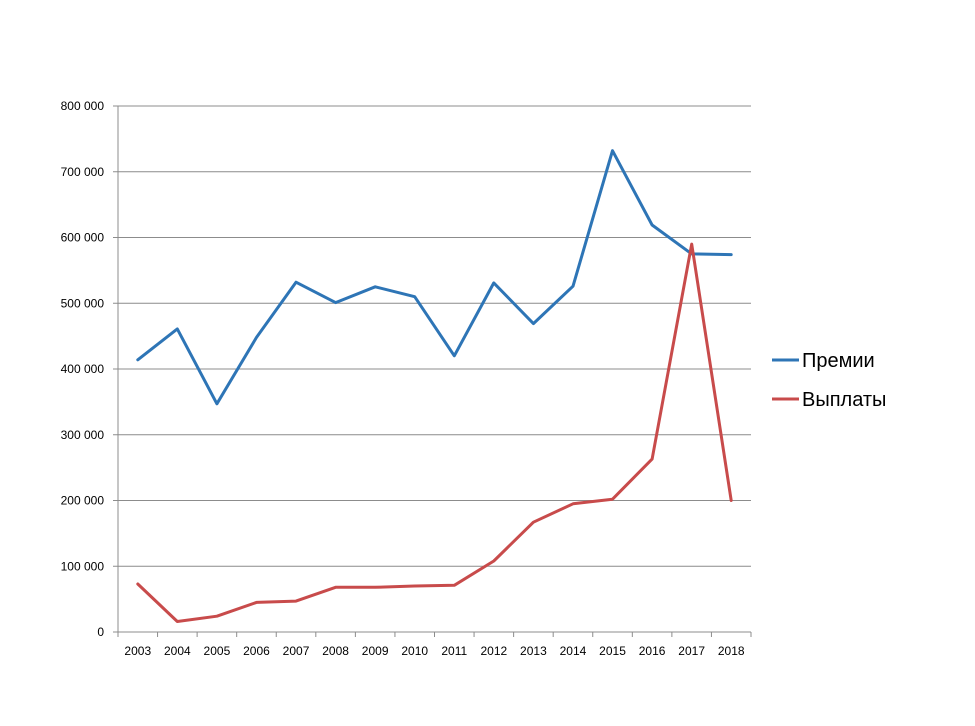  Describe the element at coordinates (83, 106) in the screenshot. I see `y-tick-label: 800 000` at that location.